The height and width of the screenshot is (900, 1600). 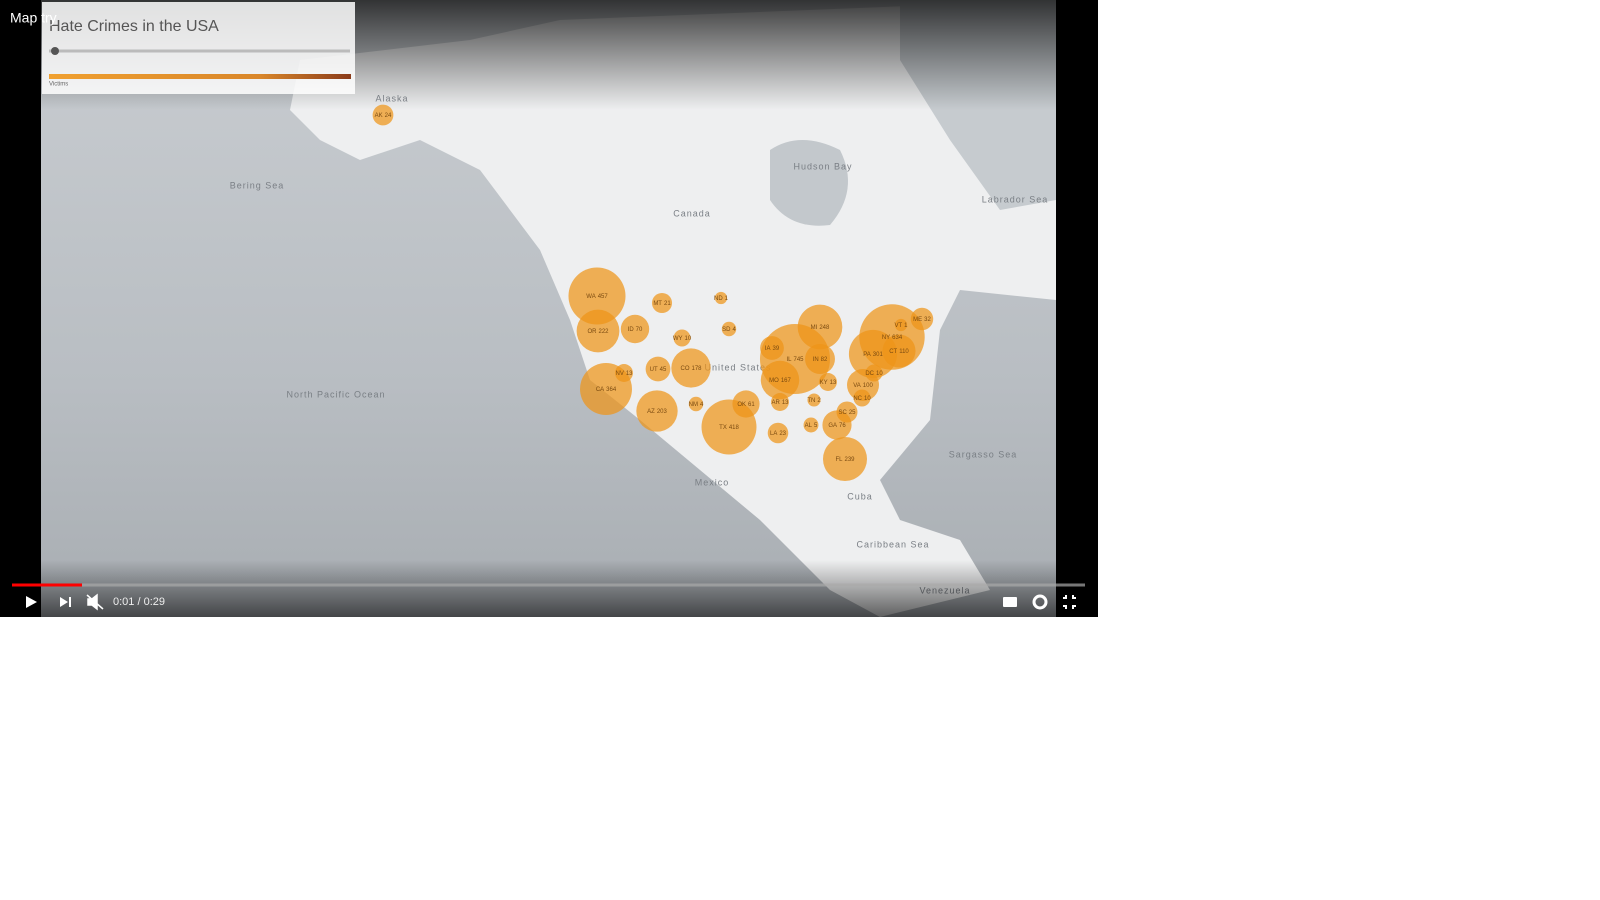 I want to click on state-code: TN, so click(x=811, y=401).